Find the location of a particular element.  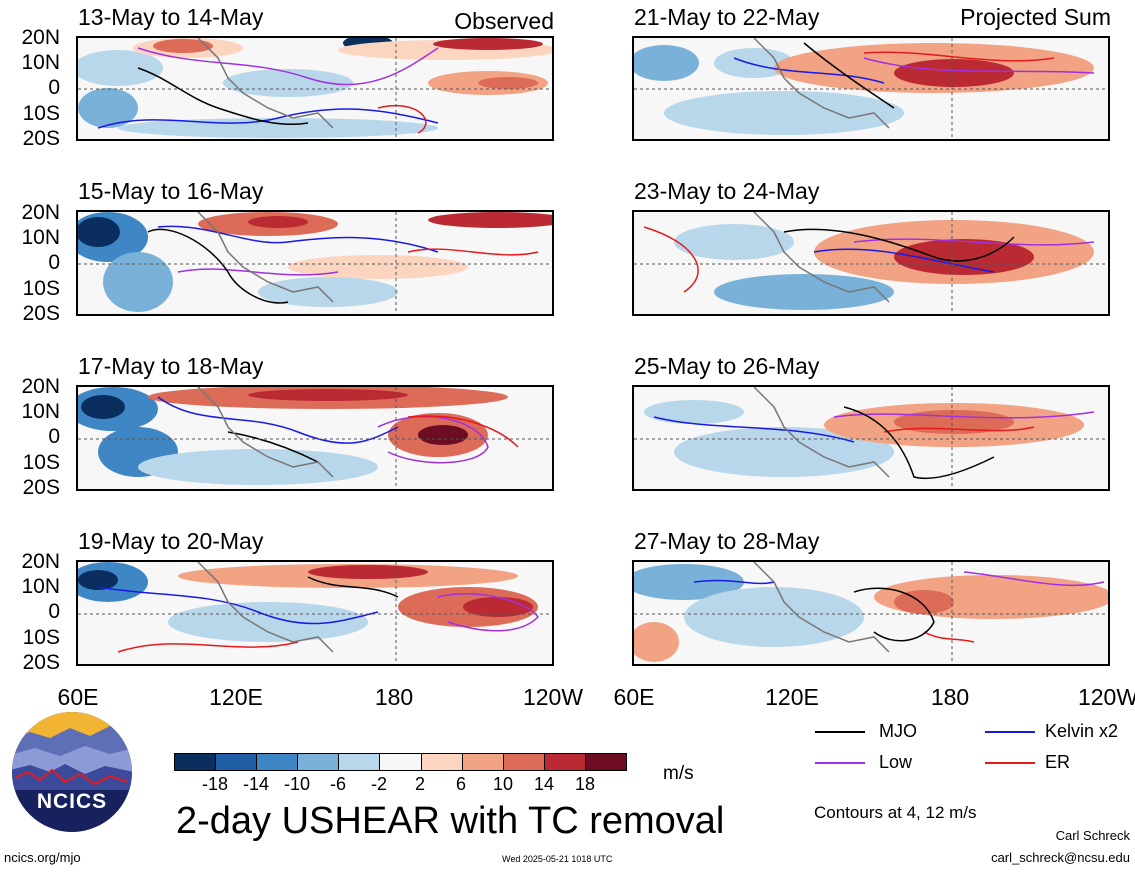

observed-label: Observed is located at coordinates (504, 21).